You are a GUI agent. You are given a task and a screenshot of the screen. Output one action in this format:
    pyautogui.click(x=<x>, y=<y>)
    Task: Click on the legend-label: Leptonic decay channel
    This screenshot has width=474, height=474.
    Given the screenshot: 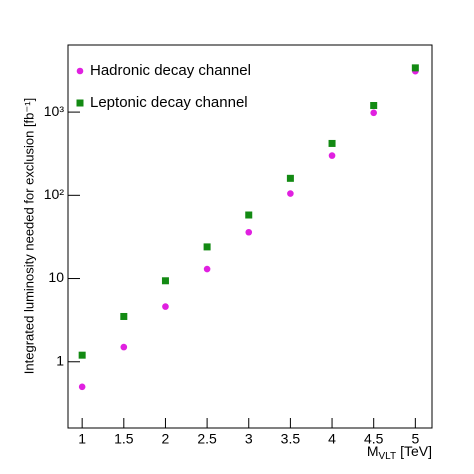 What is the action you would take?
    pyautogui.click(x=169, y=102)
    